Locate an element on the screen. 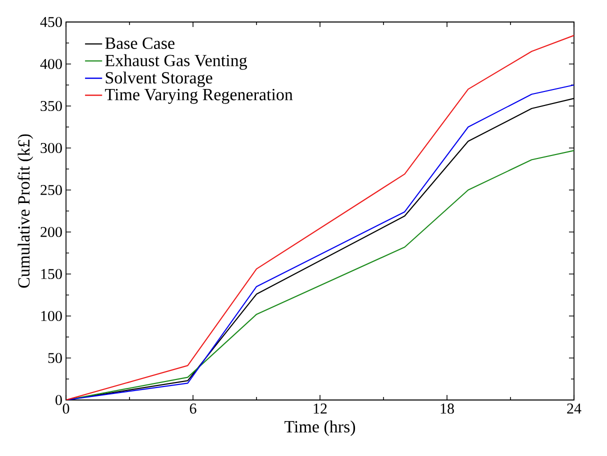 Image resolution: width=607 pixels, height=456 pixels. x-tick-label: 12 is located at coordinates (320, 409).